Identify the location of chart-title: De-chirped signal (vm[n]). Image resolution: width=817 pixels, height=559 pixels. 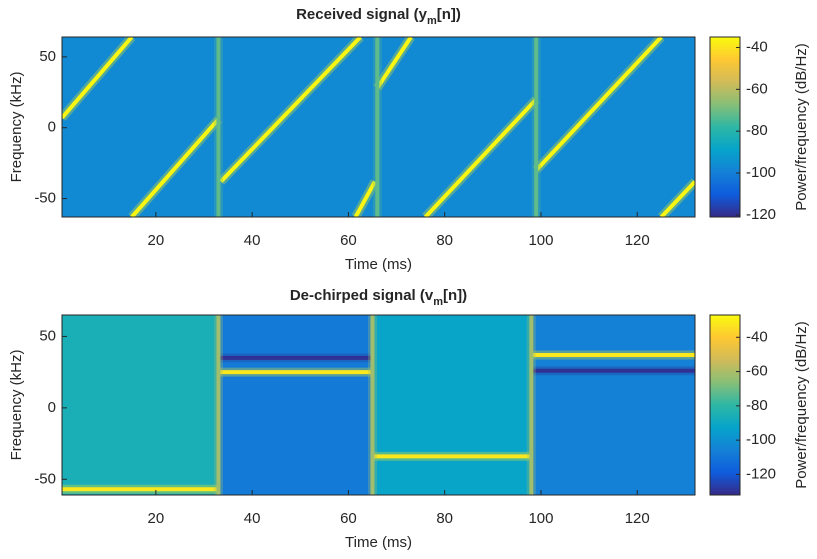
(378, 297).